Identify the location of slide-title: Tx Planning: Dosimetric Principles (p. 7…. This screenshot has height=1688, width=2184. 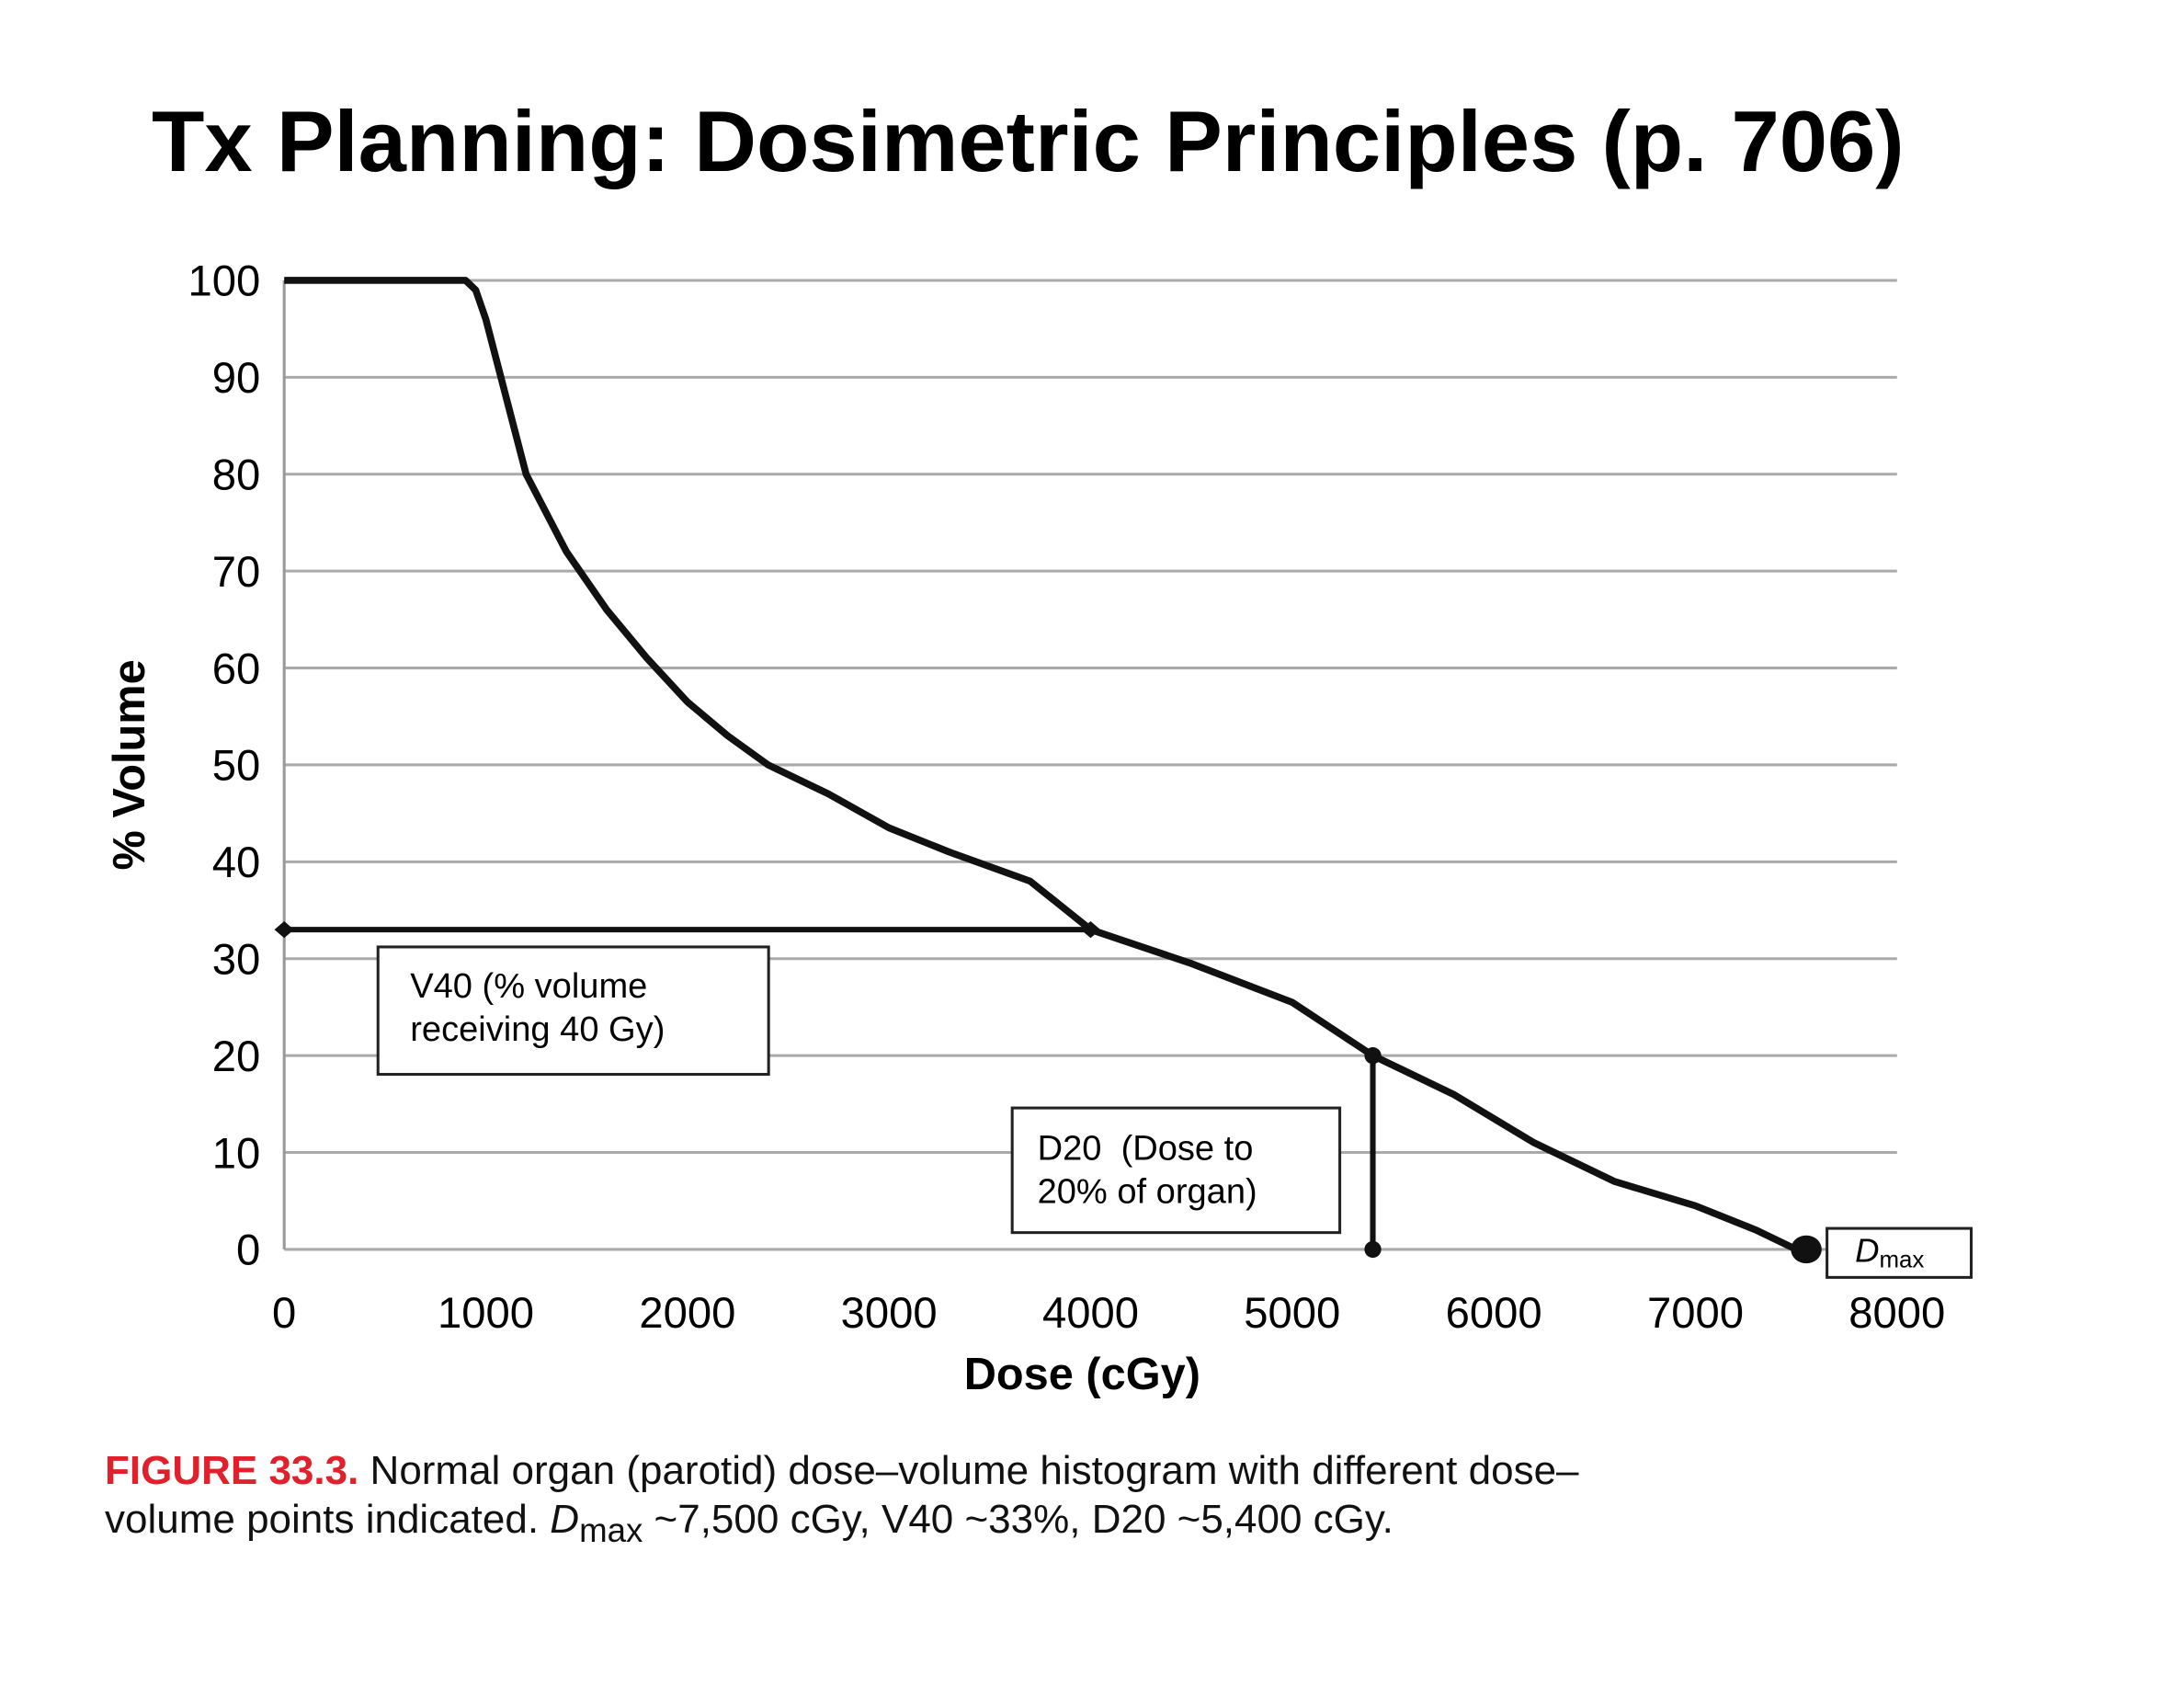
(1028, 141).